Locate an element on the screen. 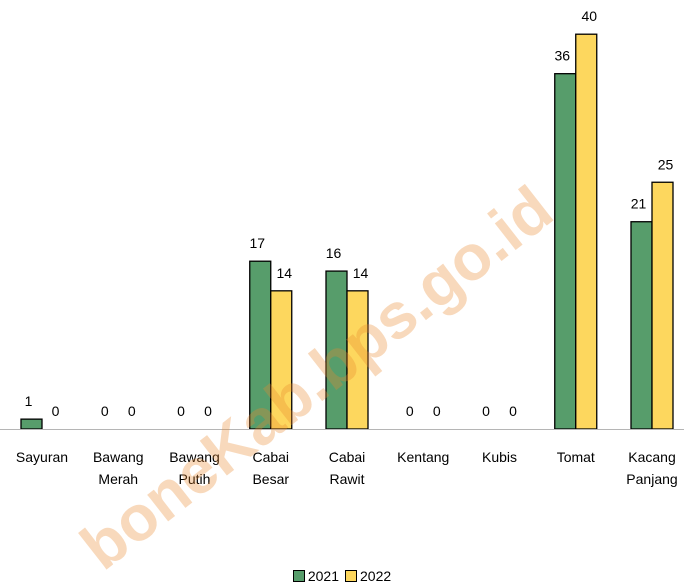 Image resolution: width=684 pixels, height=588 pixels. legend-label-2021: 2021 is located at coordinates (323, 576).